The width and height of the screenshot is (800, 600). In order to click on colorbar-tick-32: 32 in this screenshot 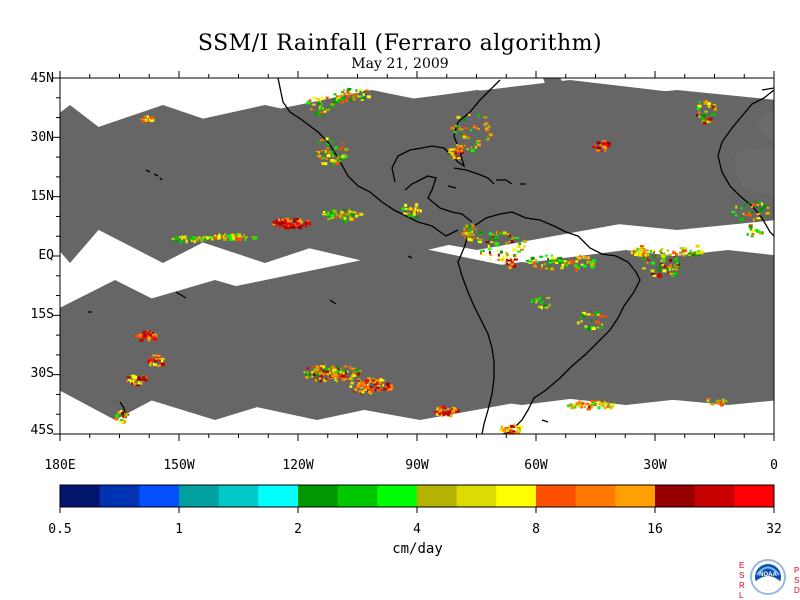, I will do `click(774, 529)`.